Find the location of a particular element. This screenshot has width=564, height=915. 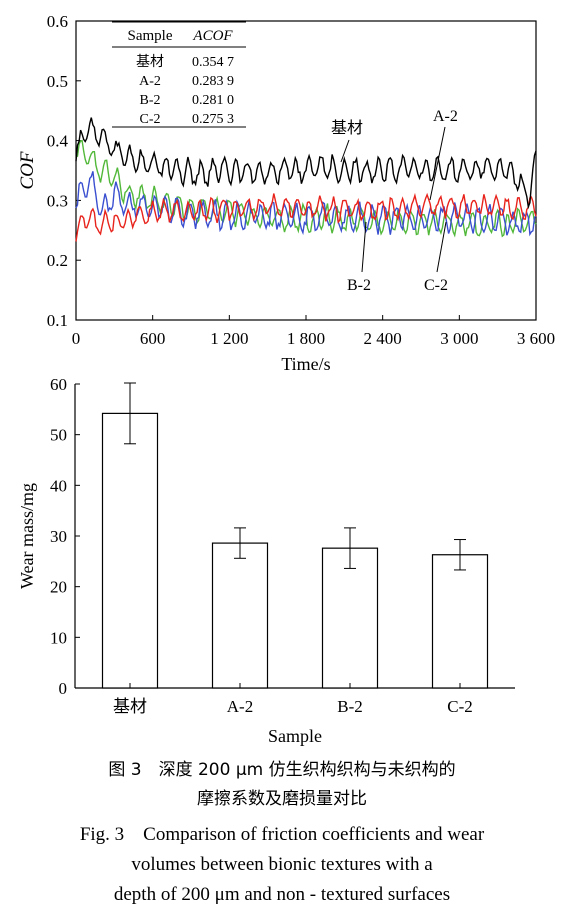

x-tick-label: C-2 is located at coordinates (460, 706).